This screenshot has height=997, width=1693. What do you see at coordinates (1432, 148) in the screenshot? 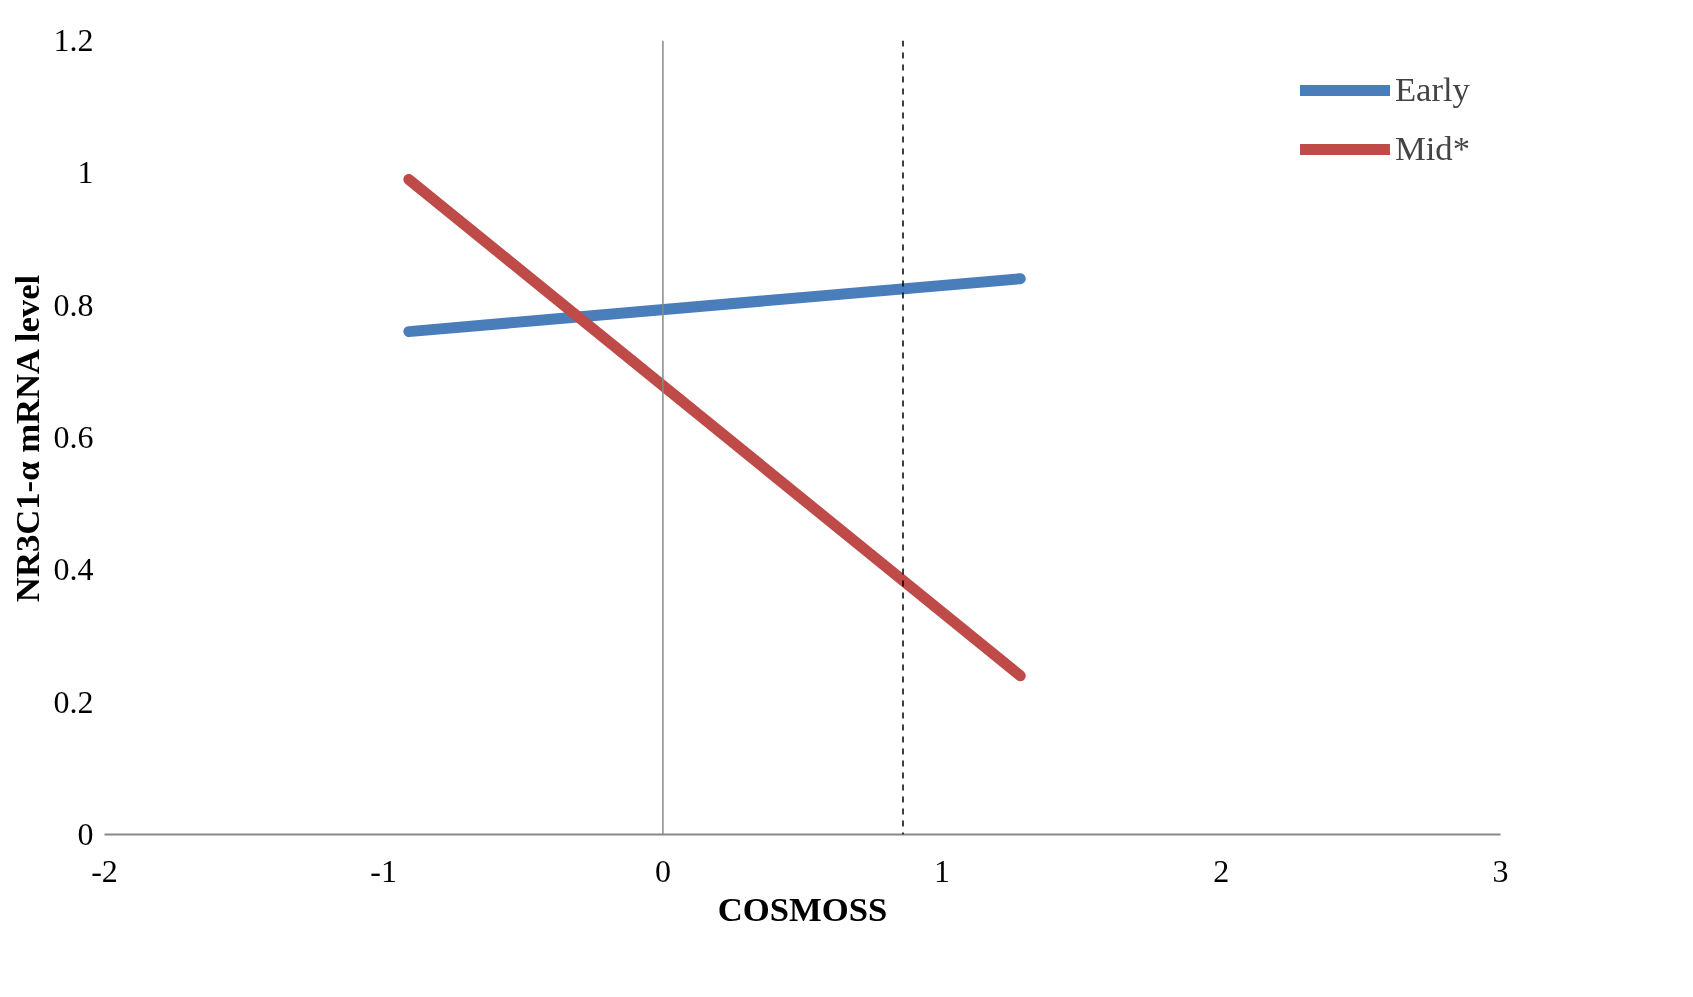
I see `legend-label: Mid*` at bounding box center [1432, 148].